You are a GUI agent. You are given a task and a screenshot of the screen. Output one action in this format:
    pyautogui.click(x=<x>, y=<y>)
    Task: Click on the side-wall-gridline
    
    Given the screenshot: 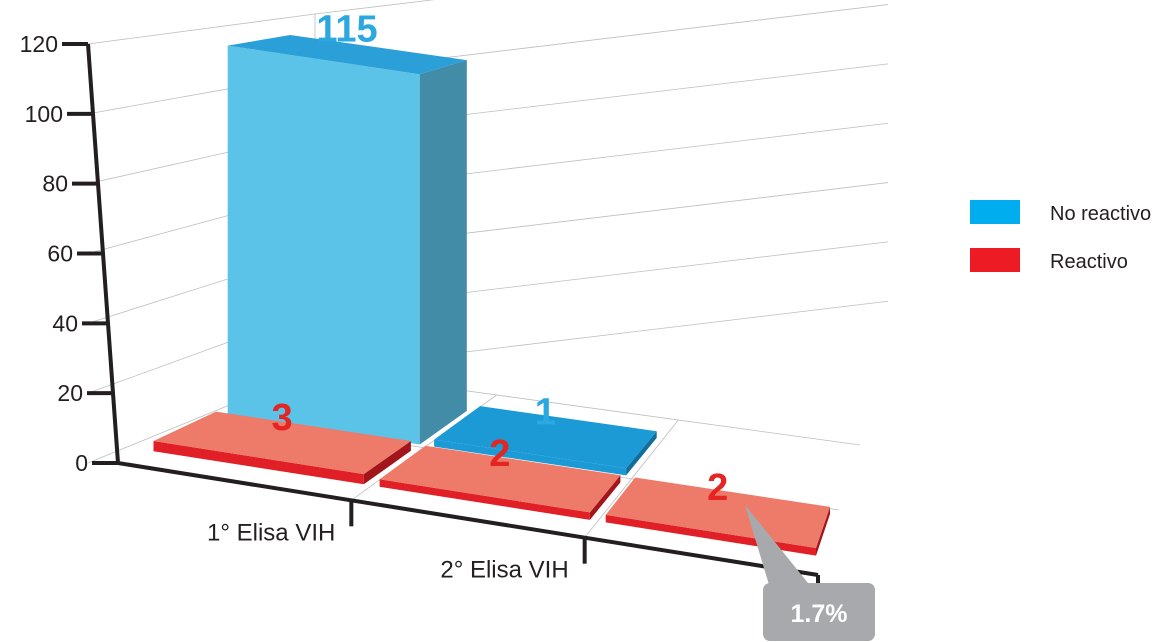 What is the action you would take?
    pyautogui.click(x=201, y=29)
    